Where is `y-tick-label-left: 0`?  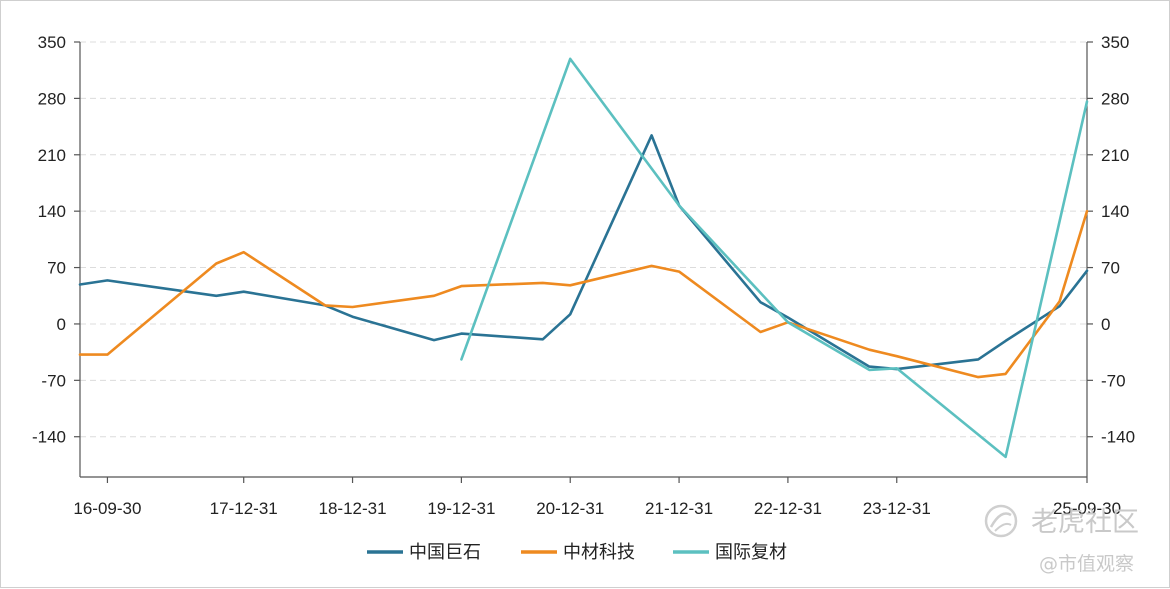
y-tick-label-left: 0 is located at coordinates (61, 324).